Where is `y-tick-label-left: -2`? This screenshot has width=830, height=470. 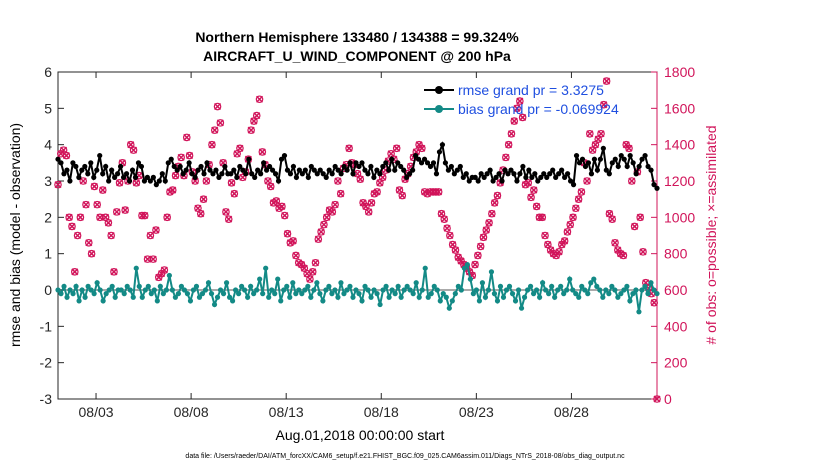 y-tick-label-left: -2 is located at coordinates (46, 363).